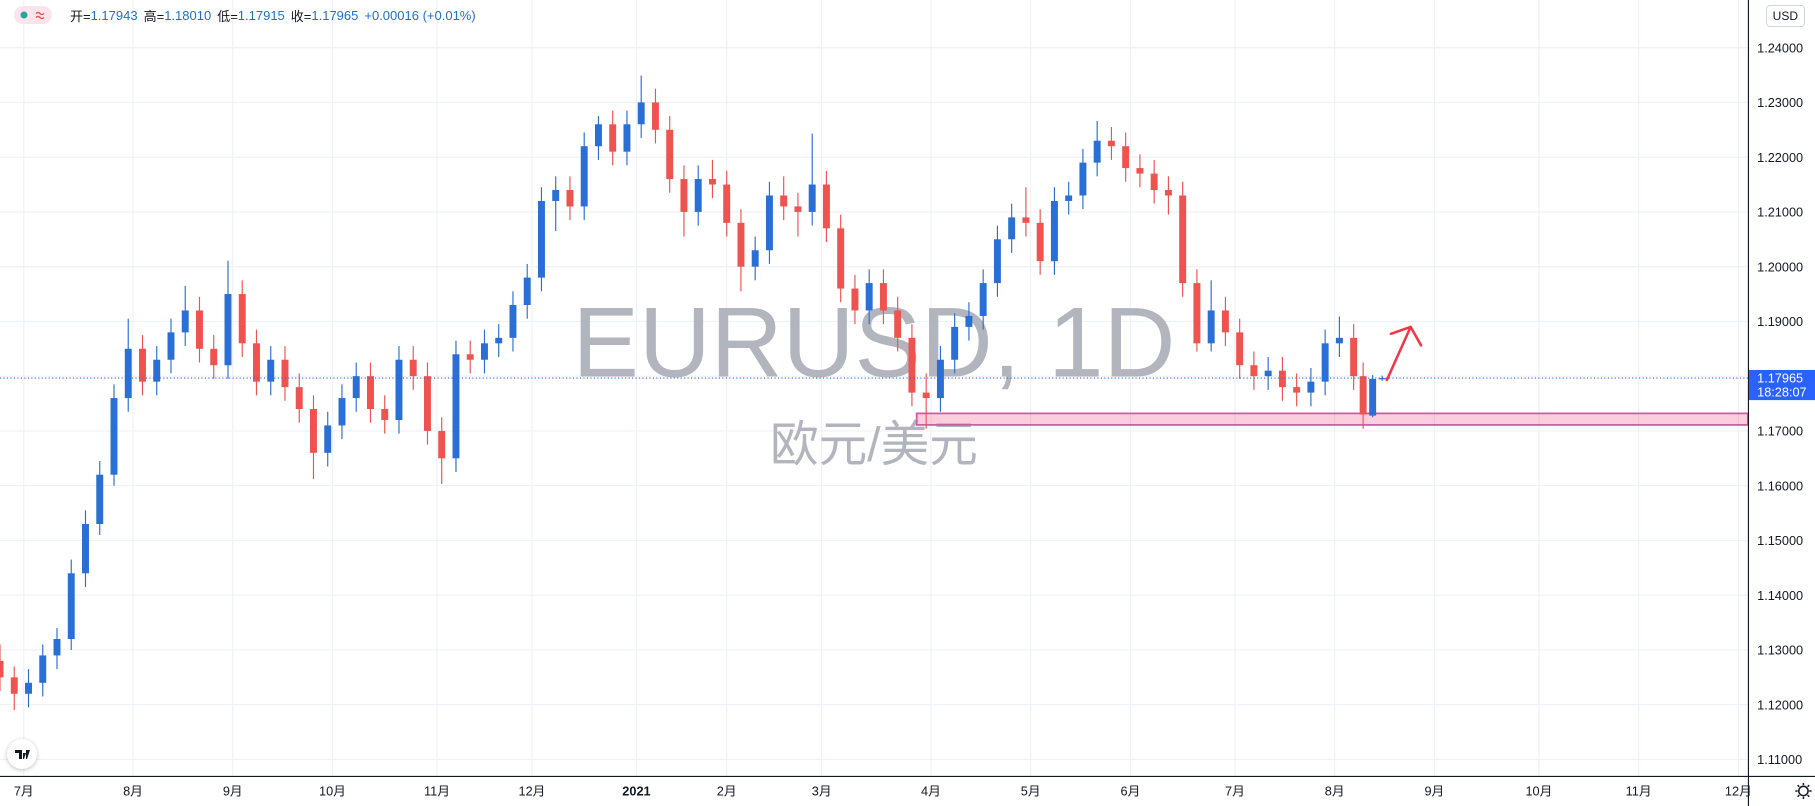  Describe the element at coordinates (301, 16) in the screenshot. I see `legend-label: 收=` at that location.